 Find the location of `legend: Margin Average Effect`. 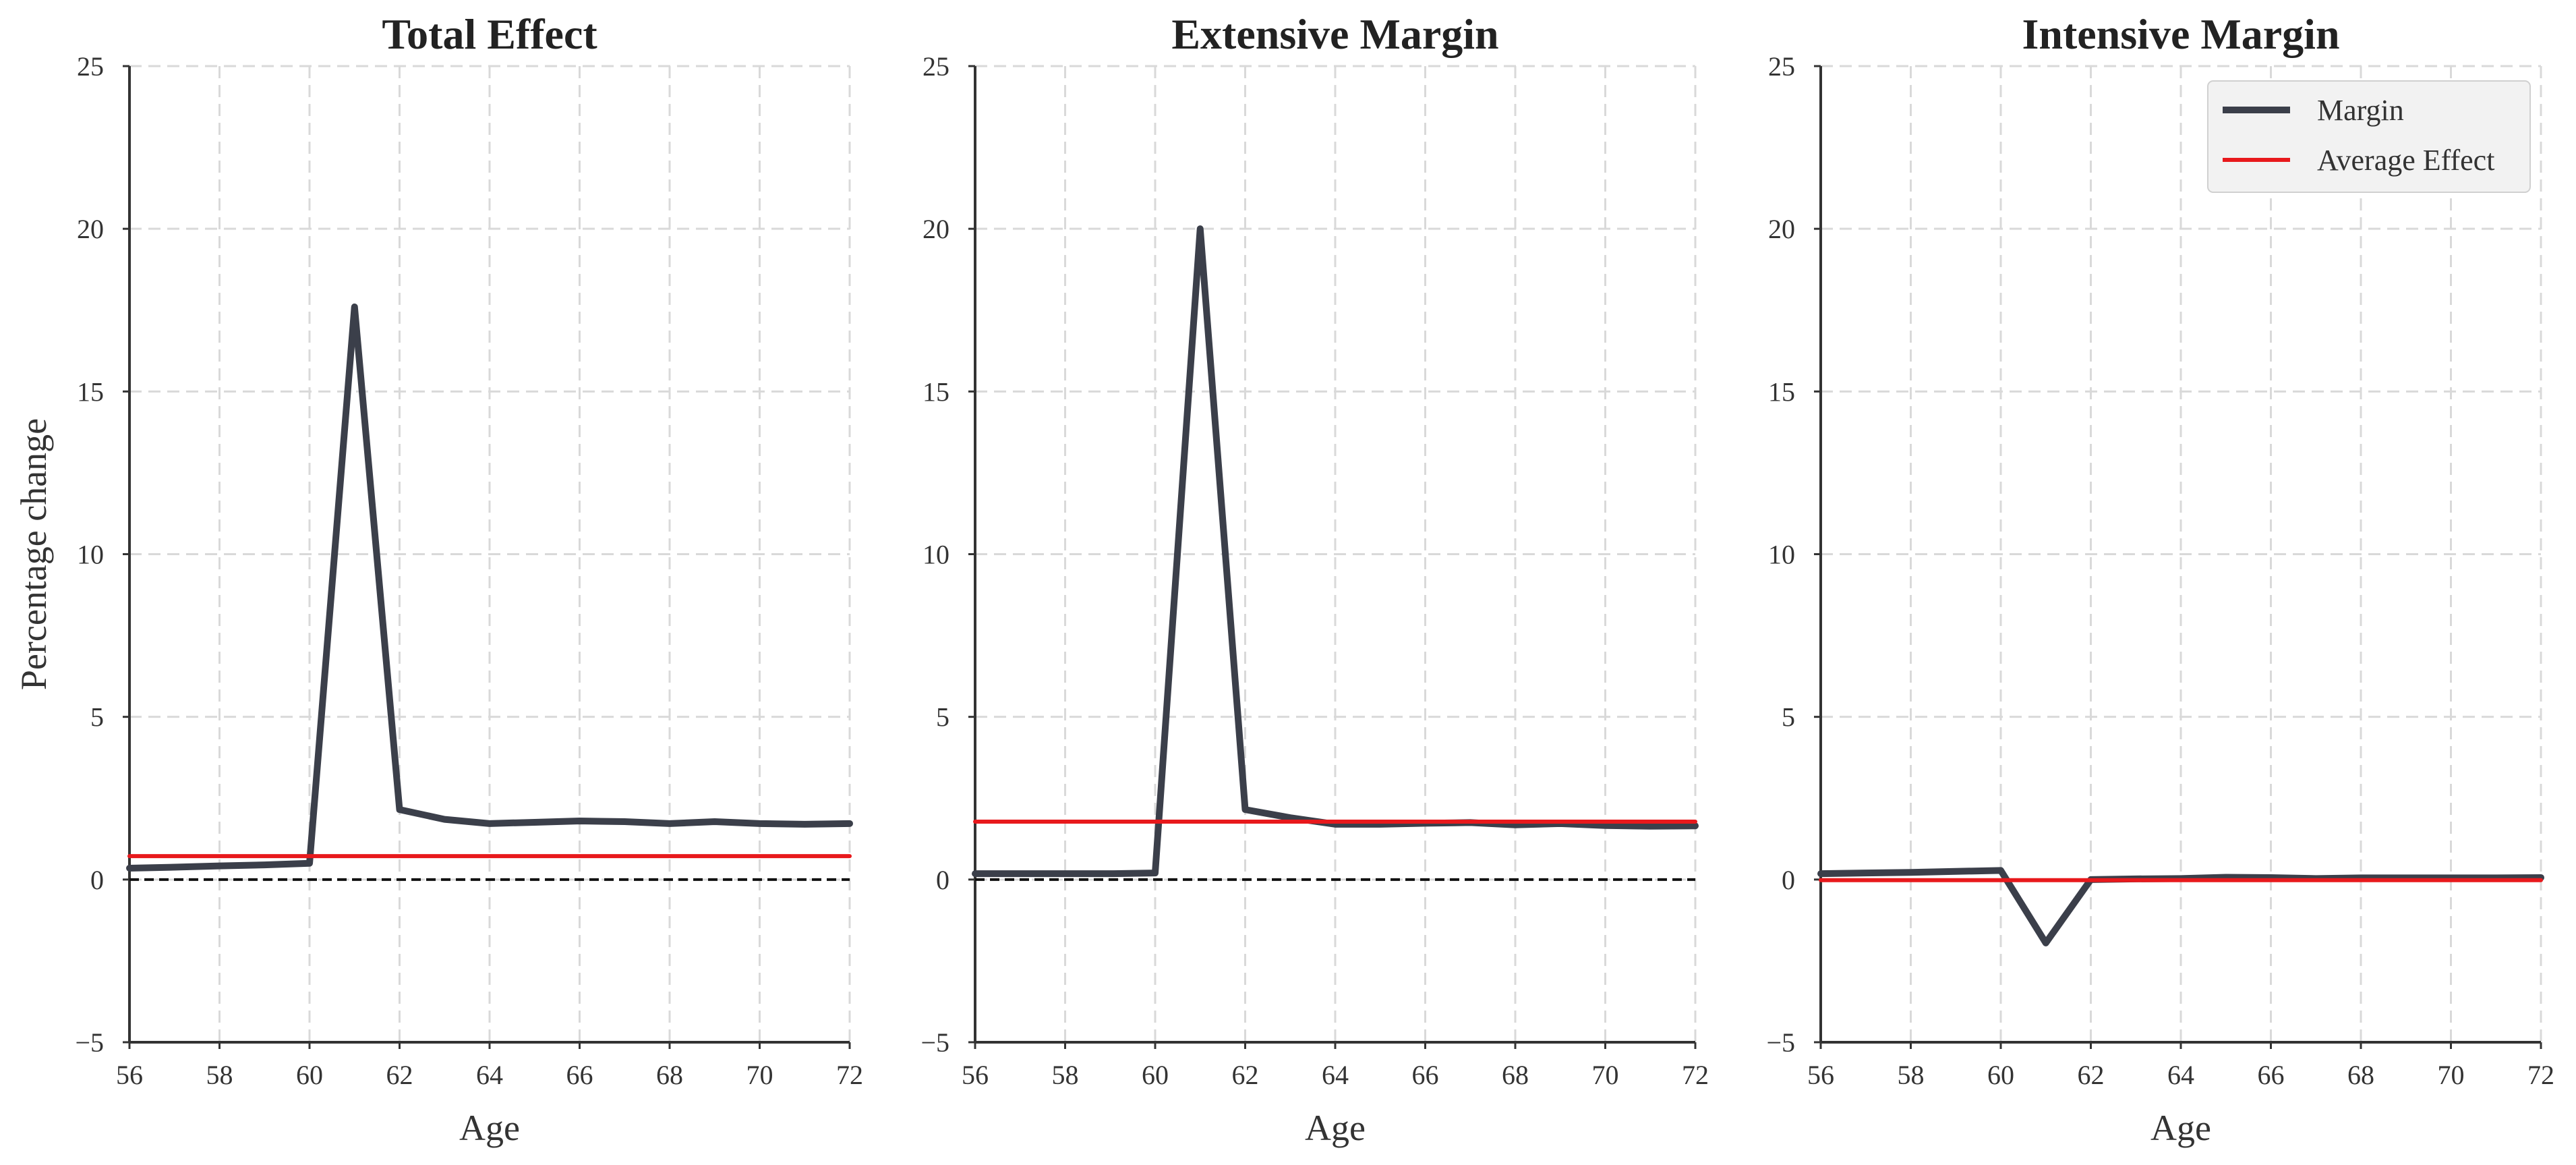

legend: Margin Average Effect is located at coordinates (2369, 136).